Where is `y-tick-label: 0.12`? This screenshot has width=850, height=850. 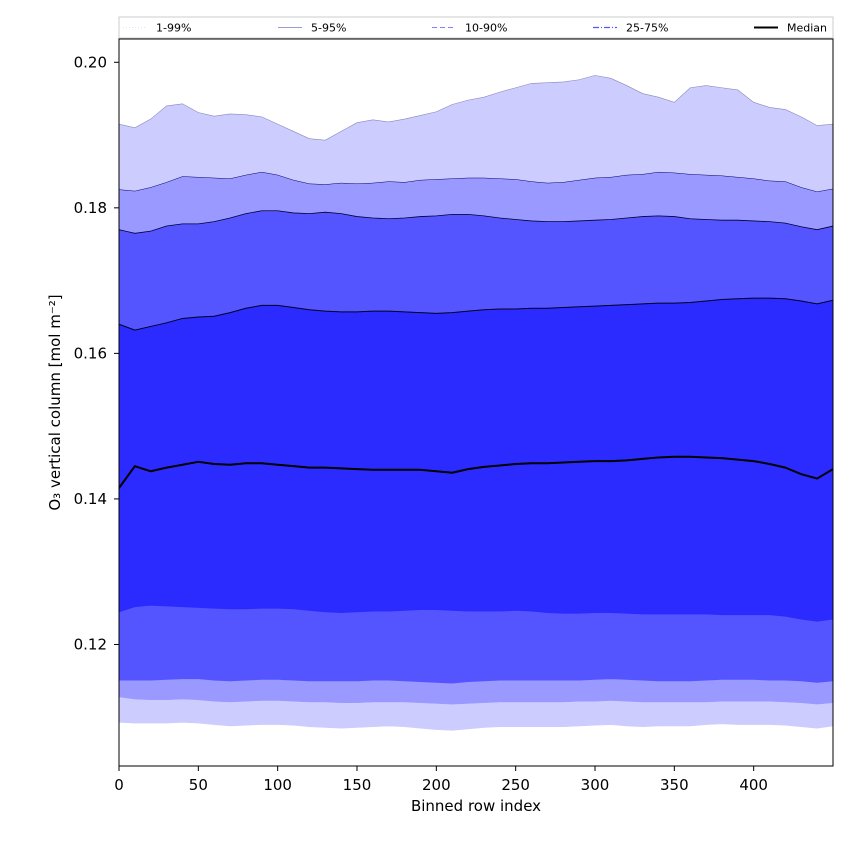 y-tick-label: 0.12 is located at coordinates (90, 644).